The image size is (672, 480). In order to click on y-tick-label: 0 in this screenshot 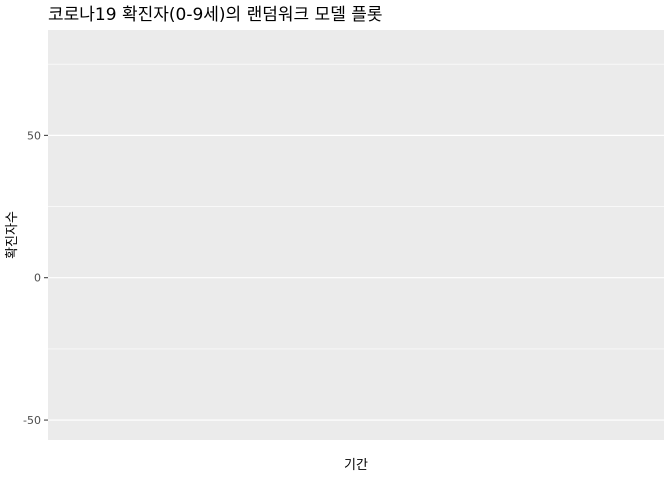, I will do `click(37, 278)`.